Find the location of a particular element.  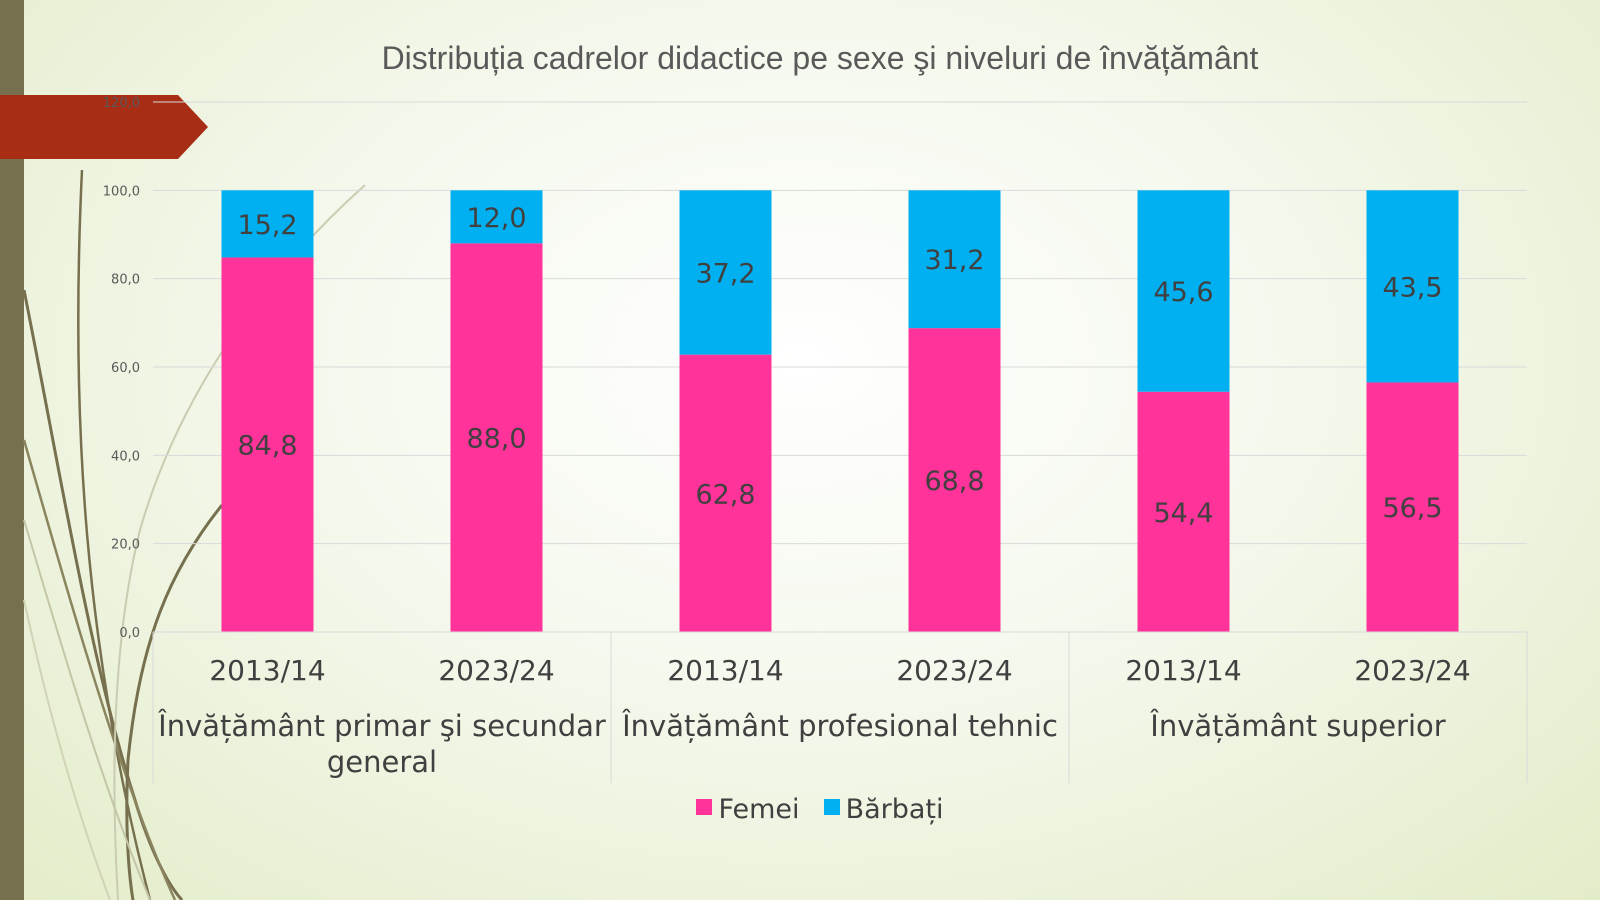

y-tick-label: 40,0 is located at coordinates (125, 456).